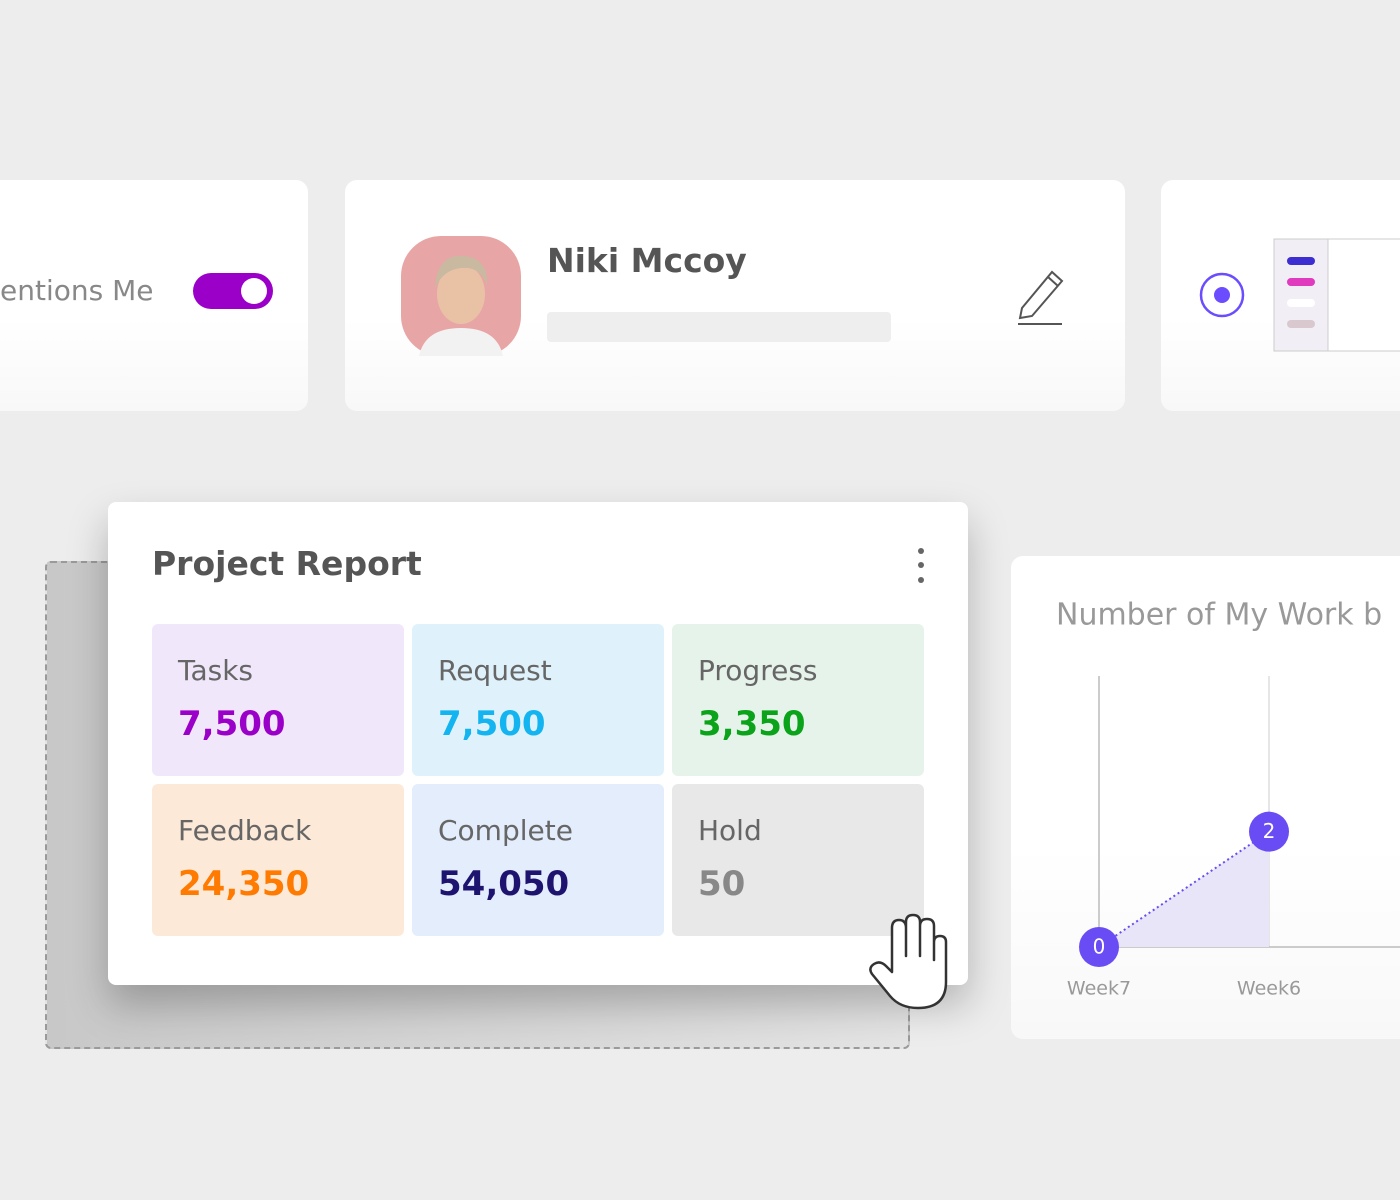 Image resolution: width=1400 pixels, height=1200 pixels. What do you see at coordinates (216, 670) in the screenshot?
I see `cell-label: Tasks` at bounding box center [216, 670].